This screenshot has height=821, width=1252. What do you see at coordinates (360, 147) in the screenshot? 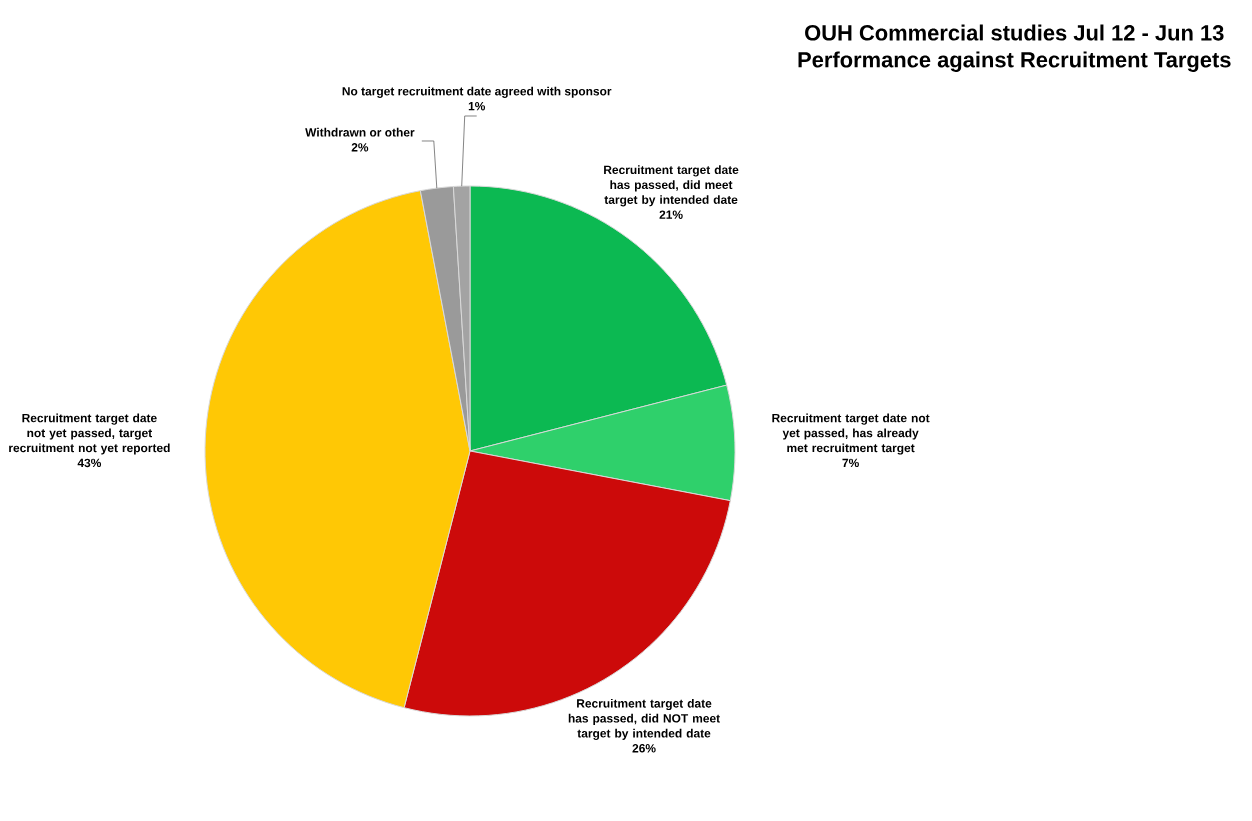
I see `data-label: 2%` at bounding box center [360, 147].